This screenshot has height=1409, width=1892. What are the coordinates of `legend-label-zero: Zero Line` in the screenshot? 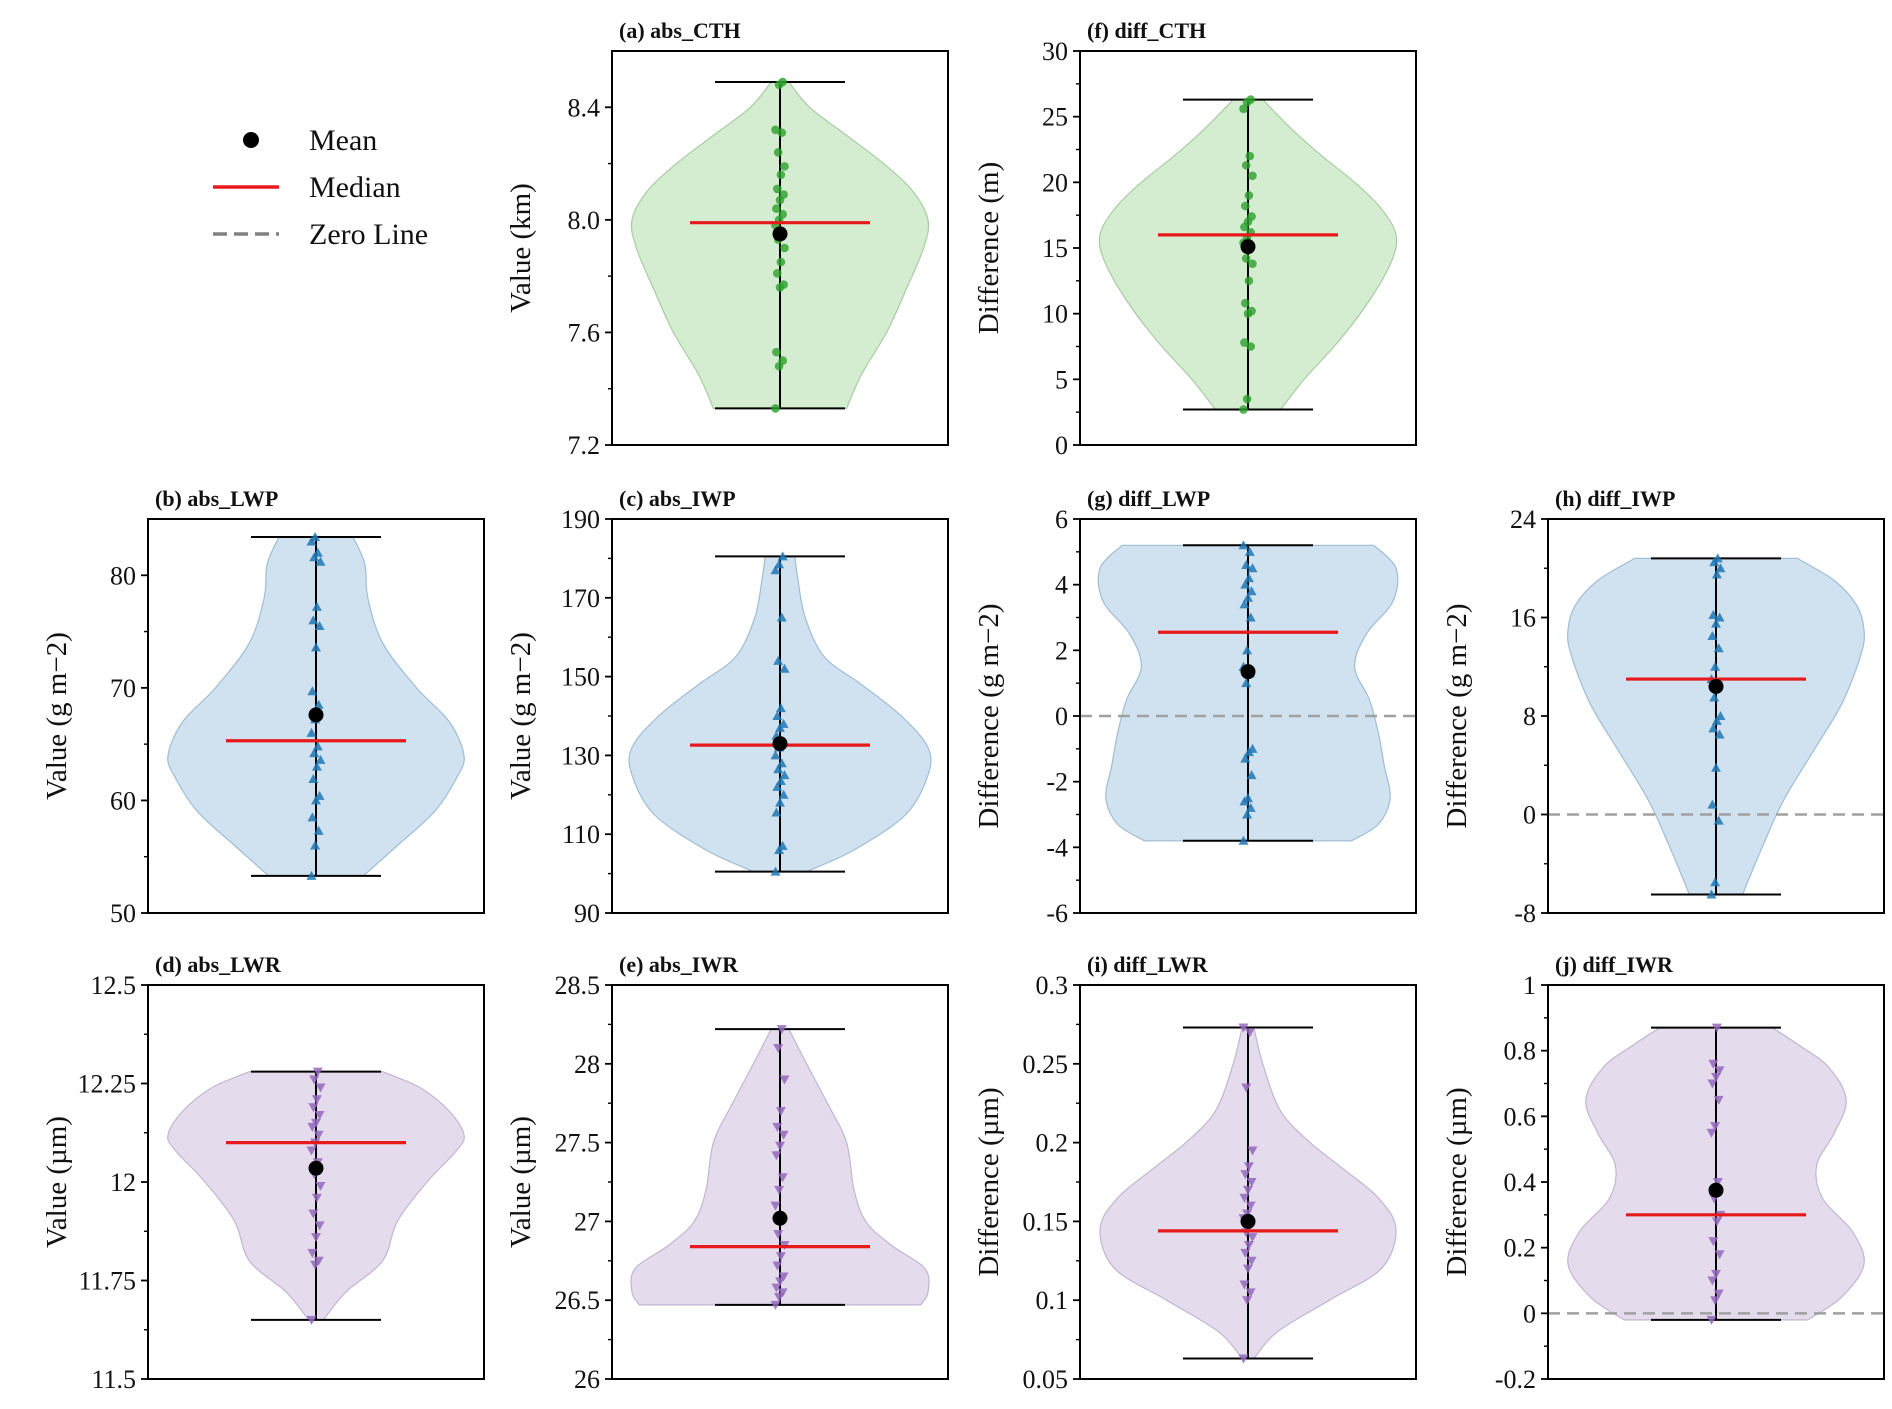 It's located at (369, 234).